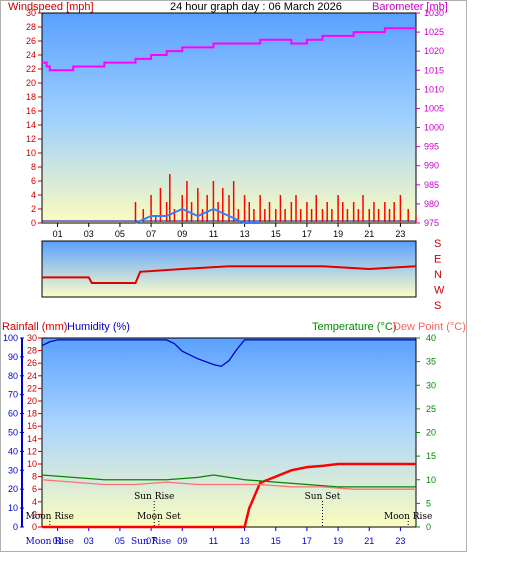 Image resolution: width=529 pixels, height=563 pixels. I want to click on chart3-x-tick-label: 13, so click(245, 541).